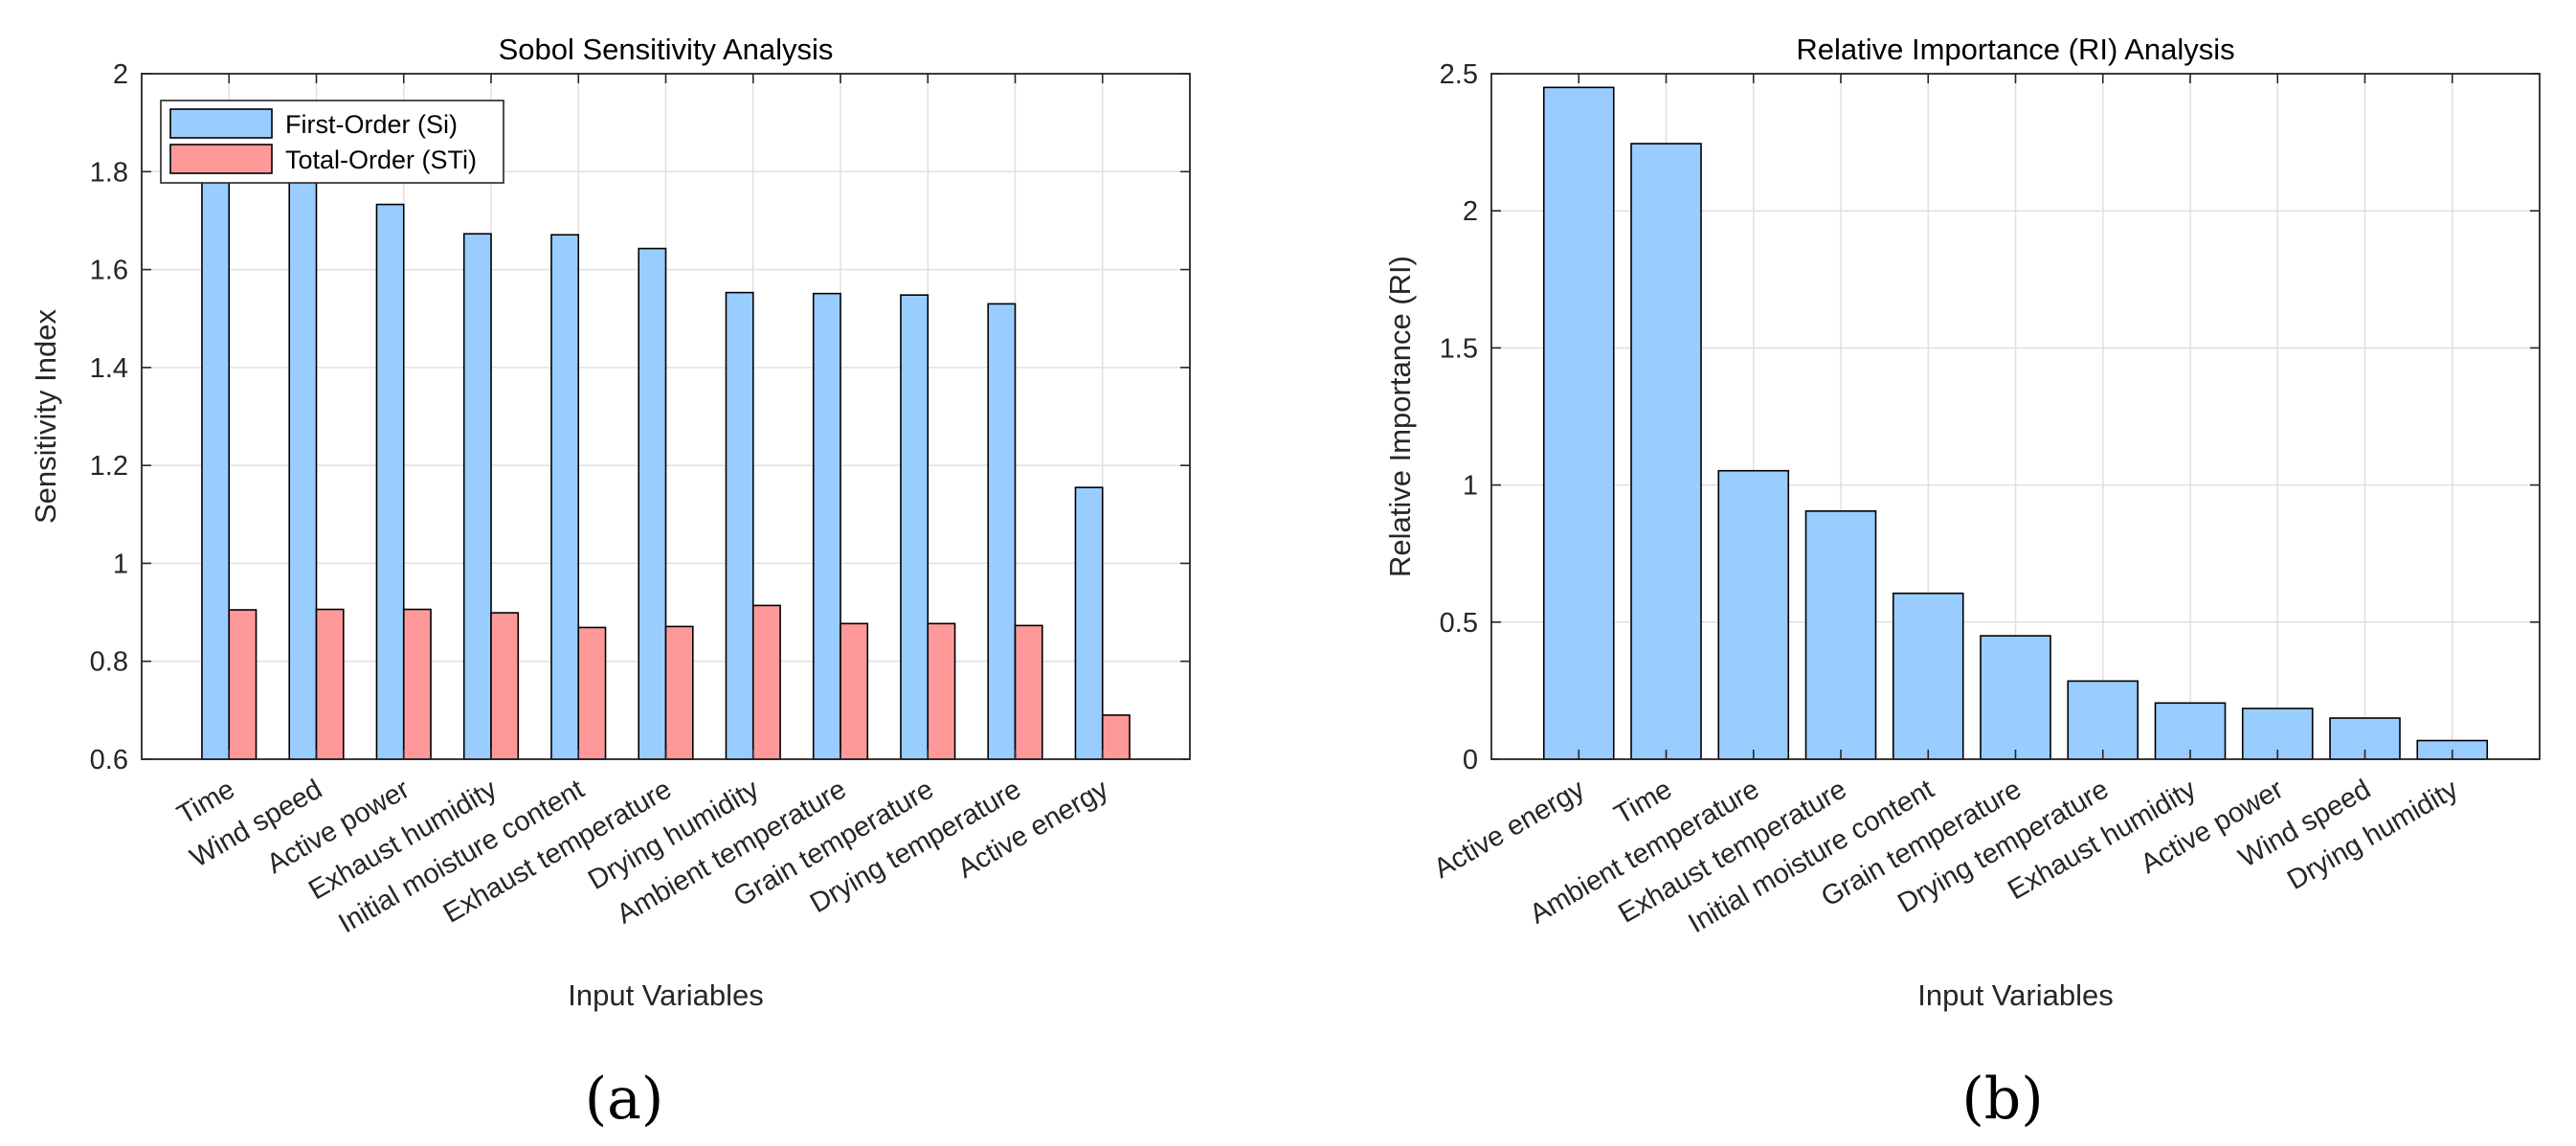 Image resolution: width=2576 pixels, height=1146 pixels. I want to click on y-tick-label: 2.5, so click(1459, 74).